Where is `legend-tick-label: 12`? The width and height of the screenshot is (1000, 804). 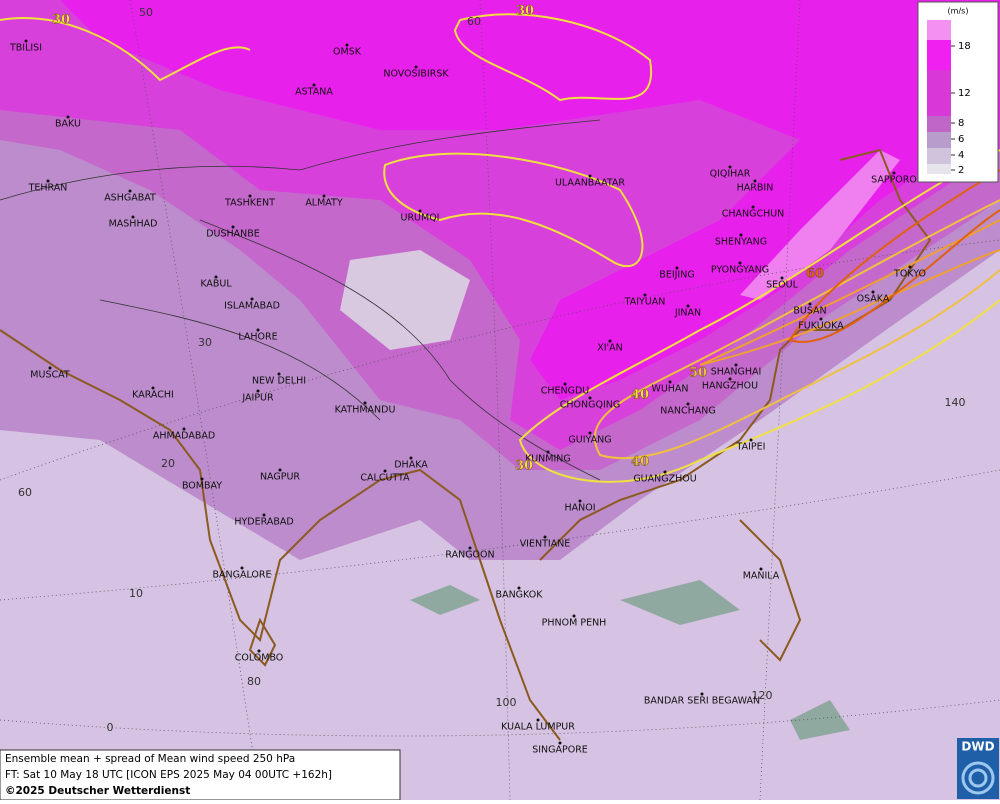
legend-tick-label: 12 is located at coordinates (964, 93).